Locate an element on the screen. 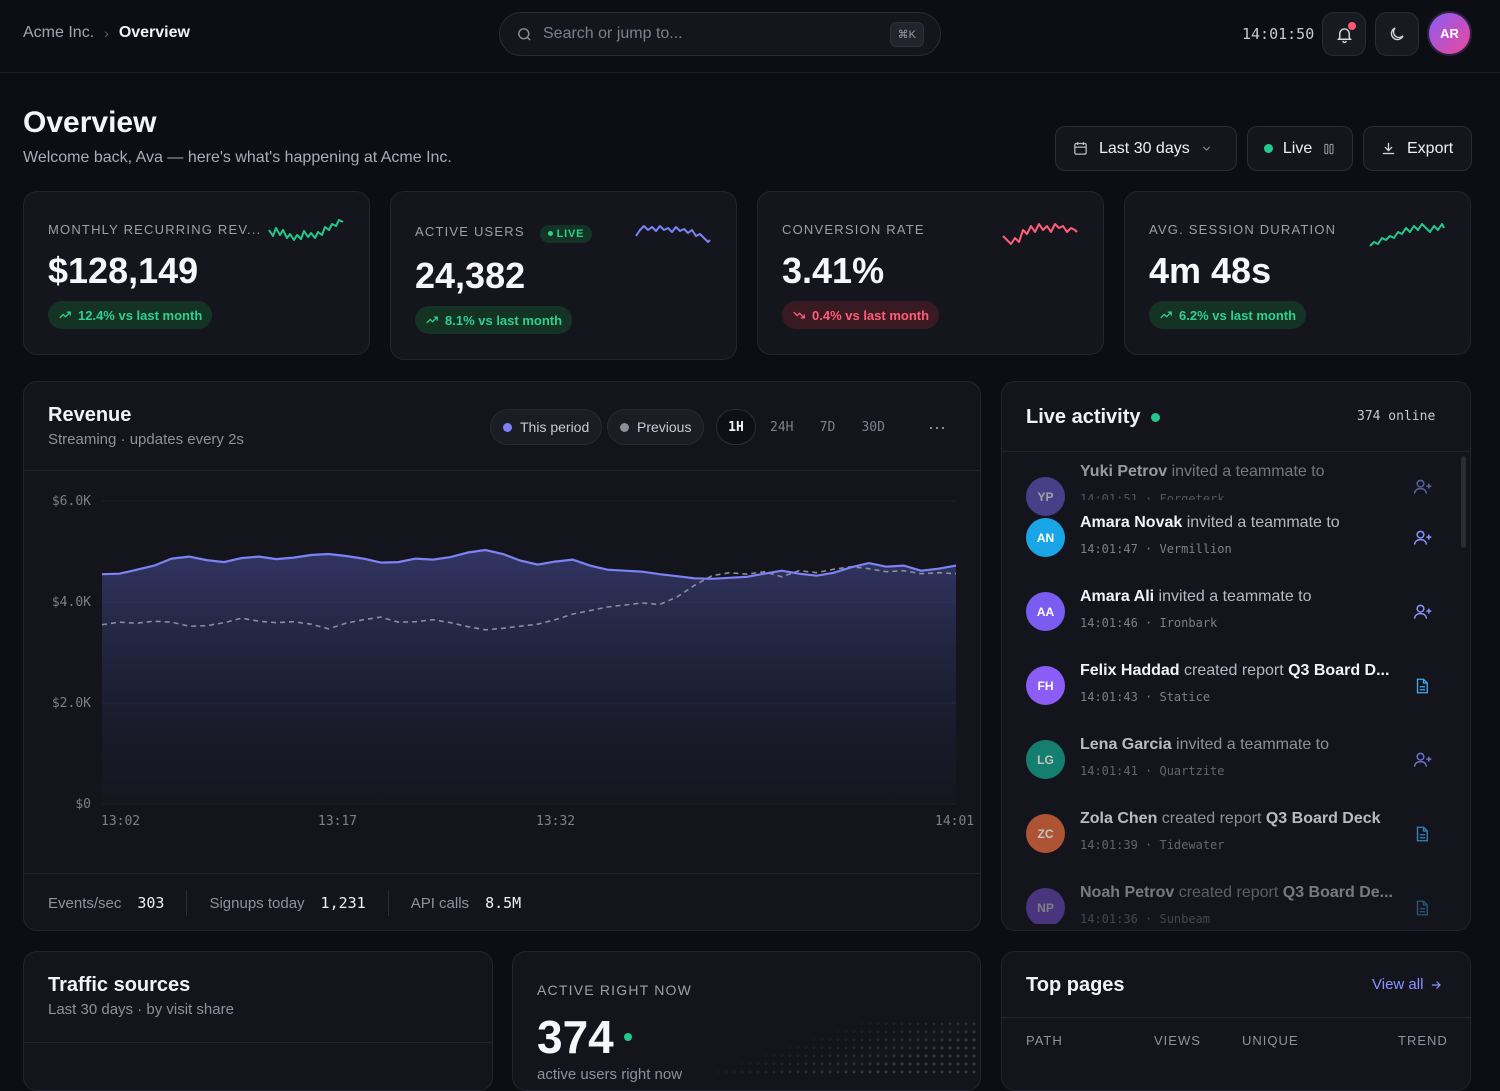 The height and width of the screenshot is (1091, 1500). user-avatar: AR is located at coordinates (1449, 33).